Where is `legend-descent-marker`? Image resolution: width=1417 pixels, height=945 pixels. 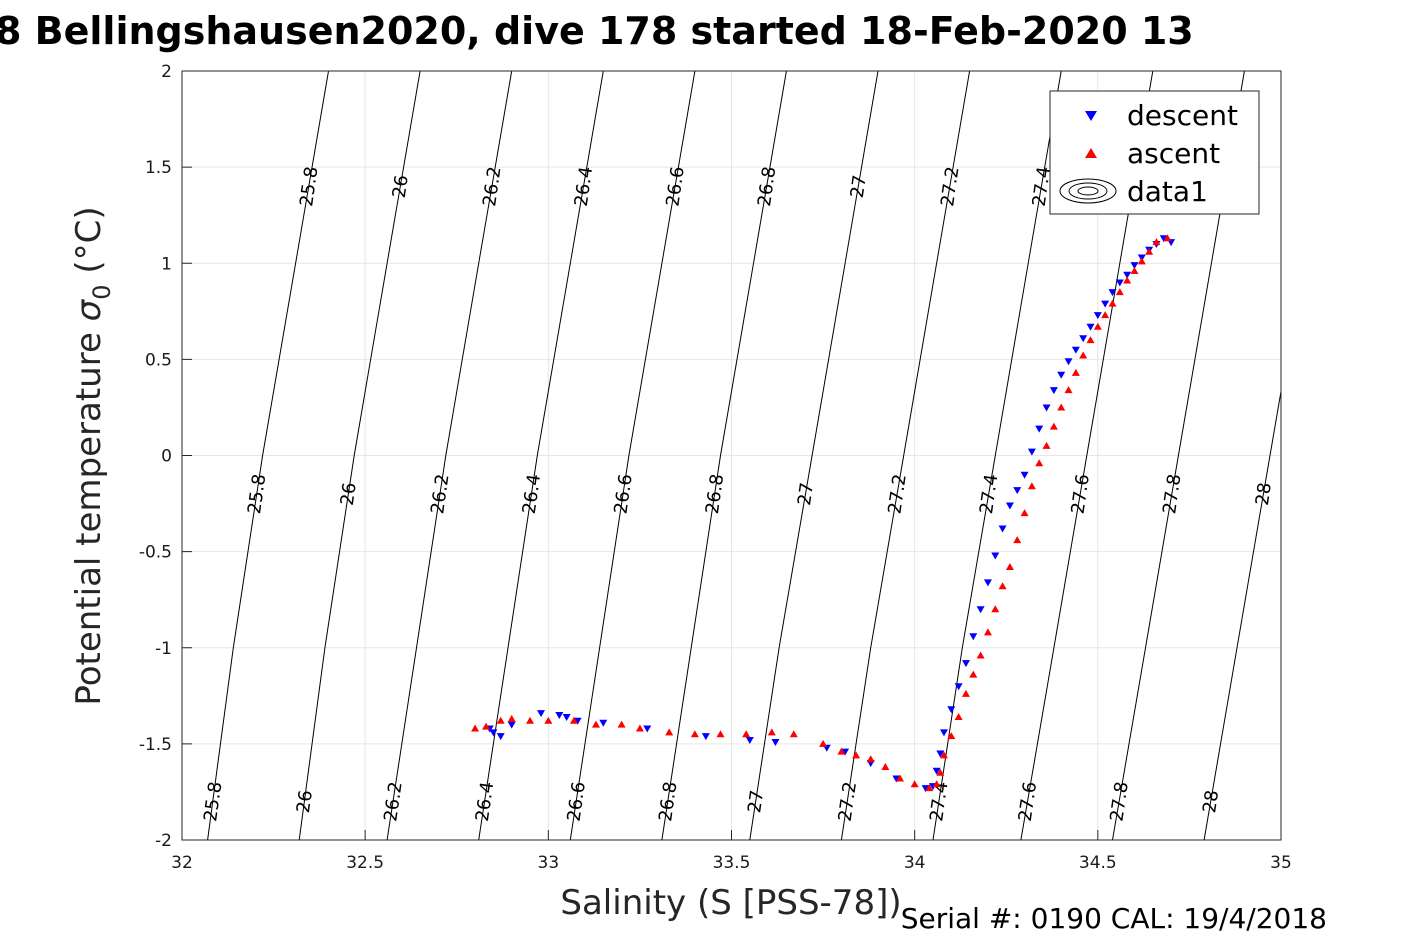 legend-descent-marker is located at coordinates (1091, 116).